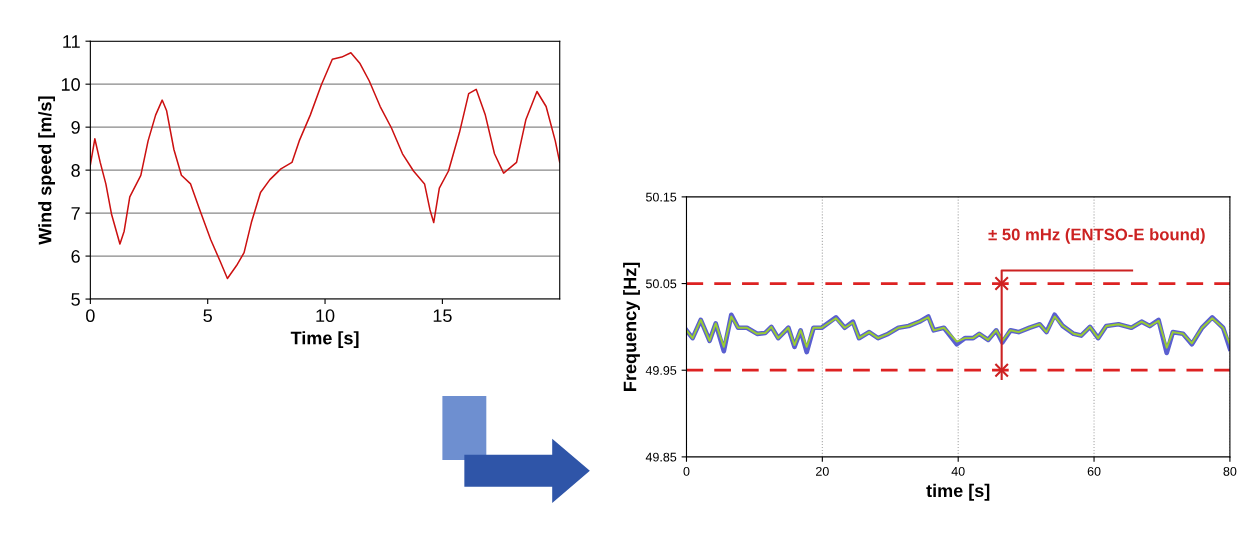  What do you see at coordinates (207, 316) in the screenshot?
I see `x-tick-label: 5` at bounding box center [207, 316].